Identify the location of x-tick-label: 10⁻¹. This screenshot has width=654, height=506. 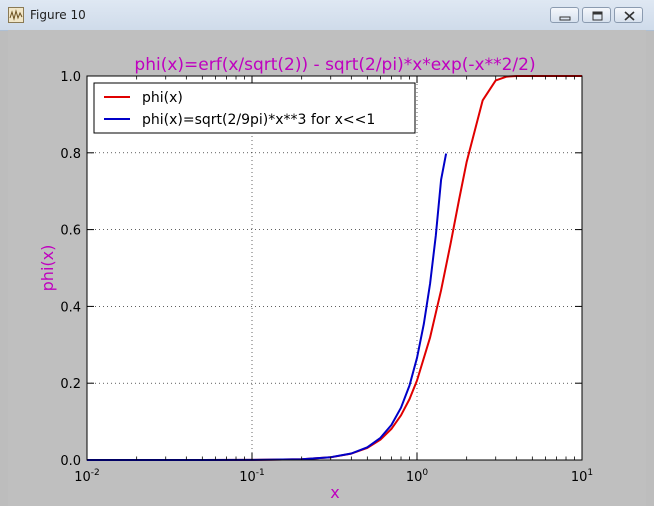
(252, 476).